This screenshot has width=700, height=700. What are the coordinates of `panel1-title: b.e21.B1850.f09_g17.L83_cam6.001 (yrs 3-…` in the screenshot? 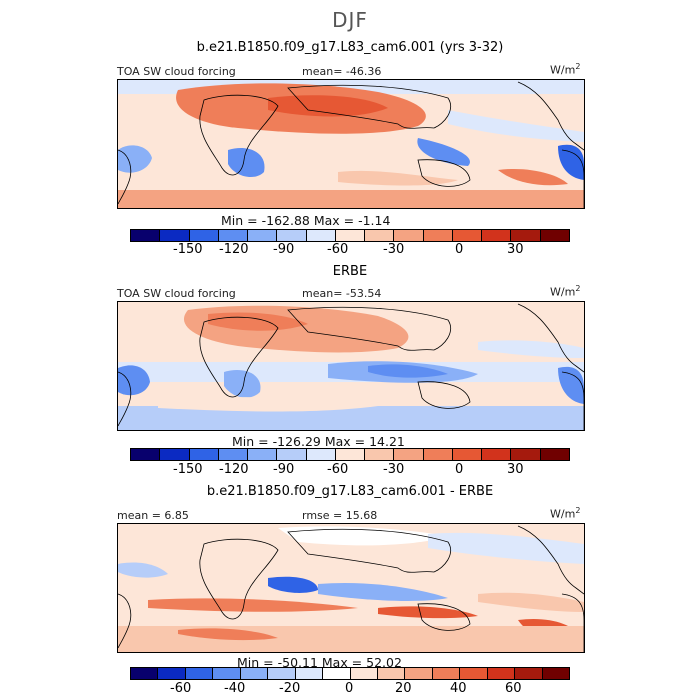 It's located at (350, 47).